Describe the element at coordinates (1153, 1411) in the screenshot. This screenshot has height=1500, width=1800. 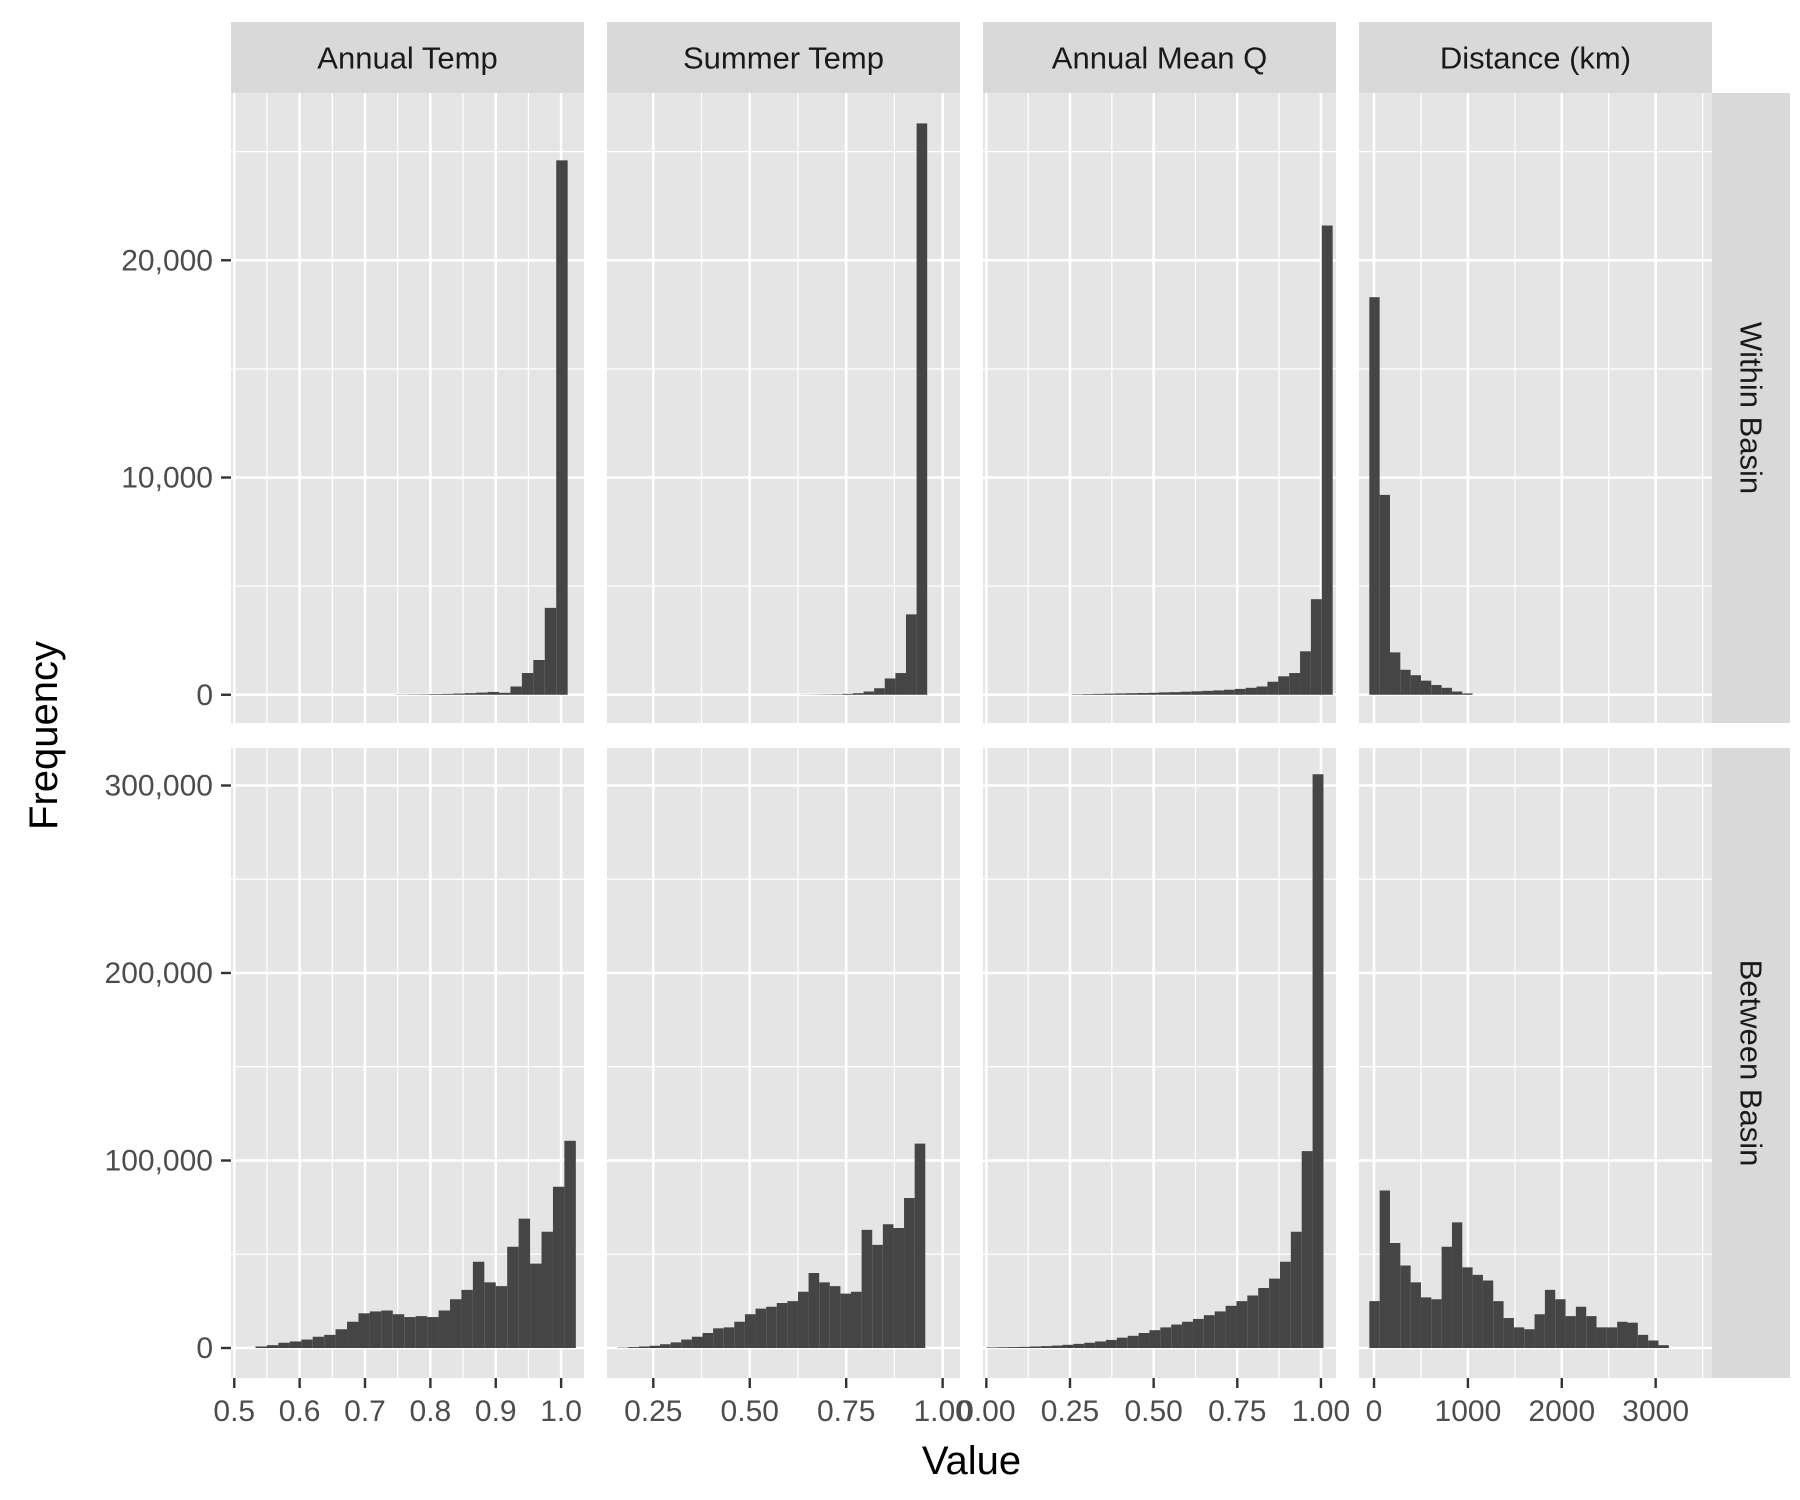
I see `x-tick-label: 0.50` at that location.